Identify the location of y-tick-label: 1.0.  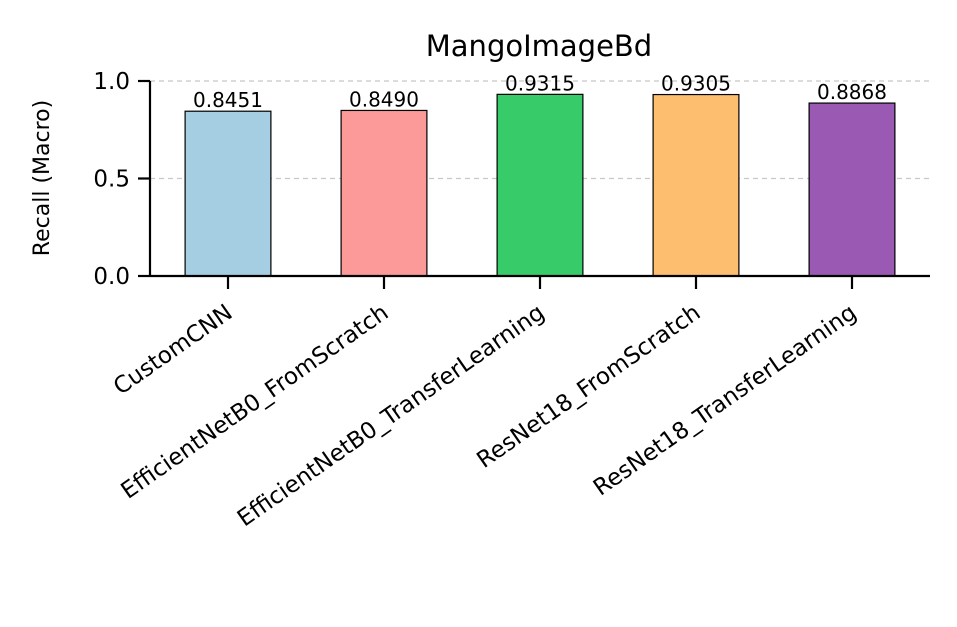
(111, 82).